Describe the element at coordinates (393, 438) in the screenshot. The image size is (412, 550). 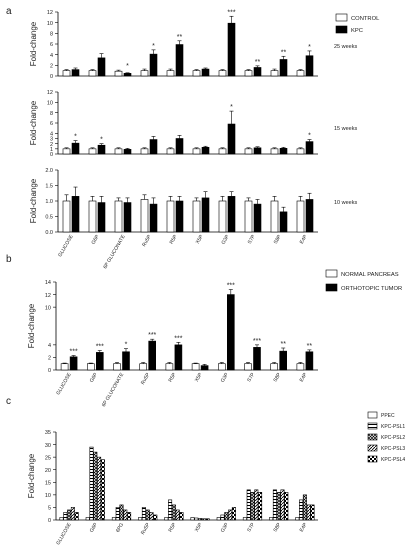
I see `legend-label: KPC-PSL2` at that location.